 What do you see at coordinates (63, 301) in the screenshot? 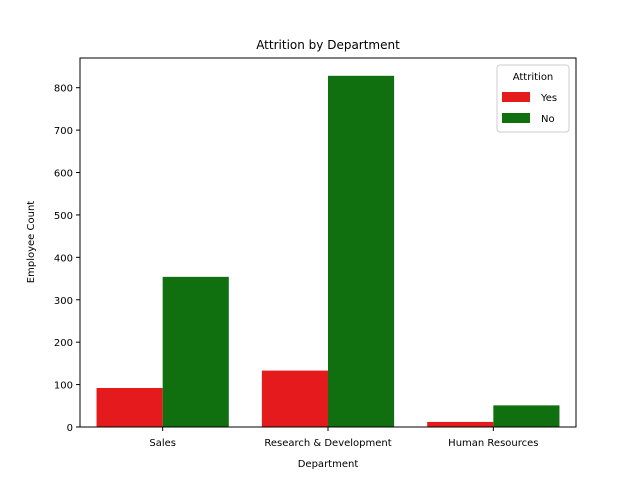
I see `y-tick-label: 300` at bounding box center [63, 301].